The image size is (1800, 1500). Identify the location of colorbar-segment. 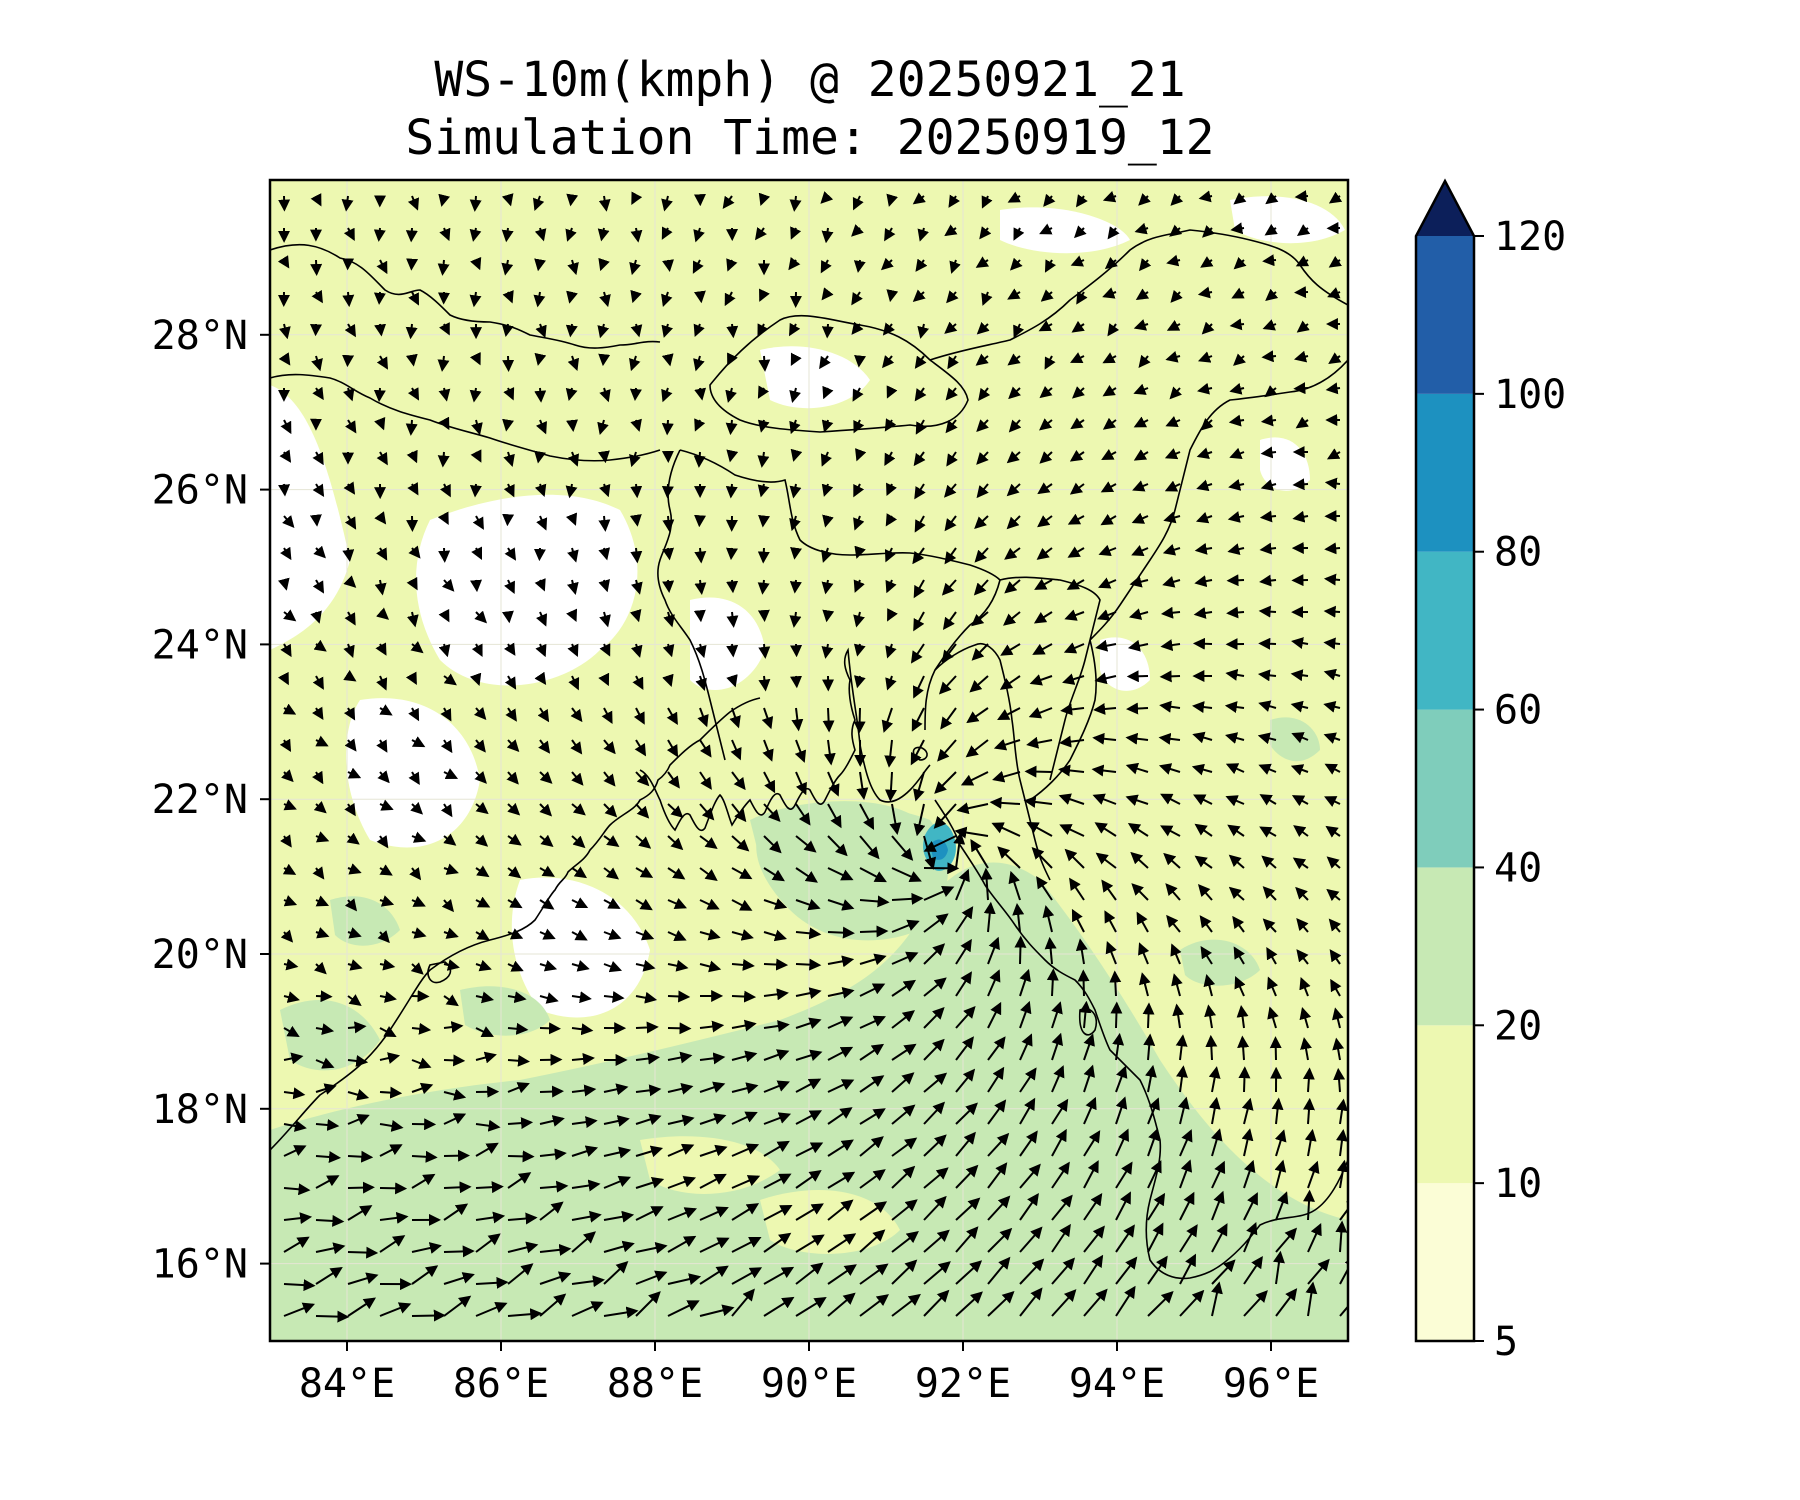
(1445, 946).